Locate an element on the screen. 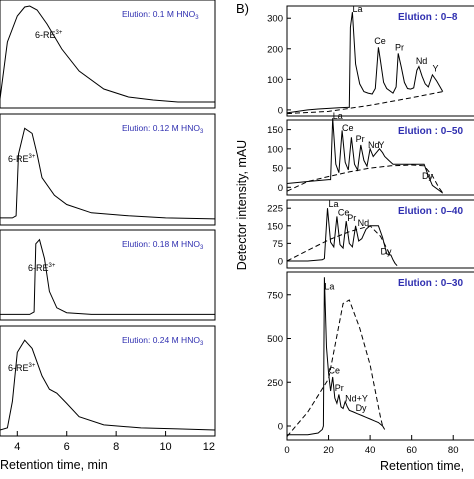 Image resolution: width=474 pixels, height=479 pixels. elution-label: Elution : 0–50 is located at coordinates (430, 131).